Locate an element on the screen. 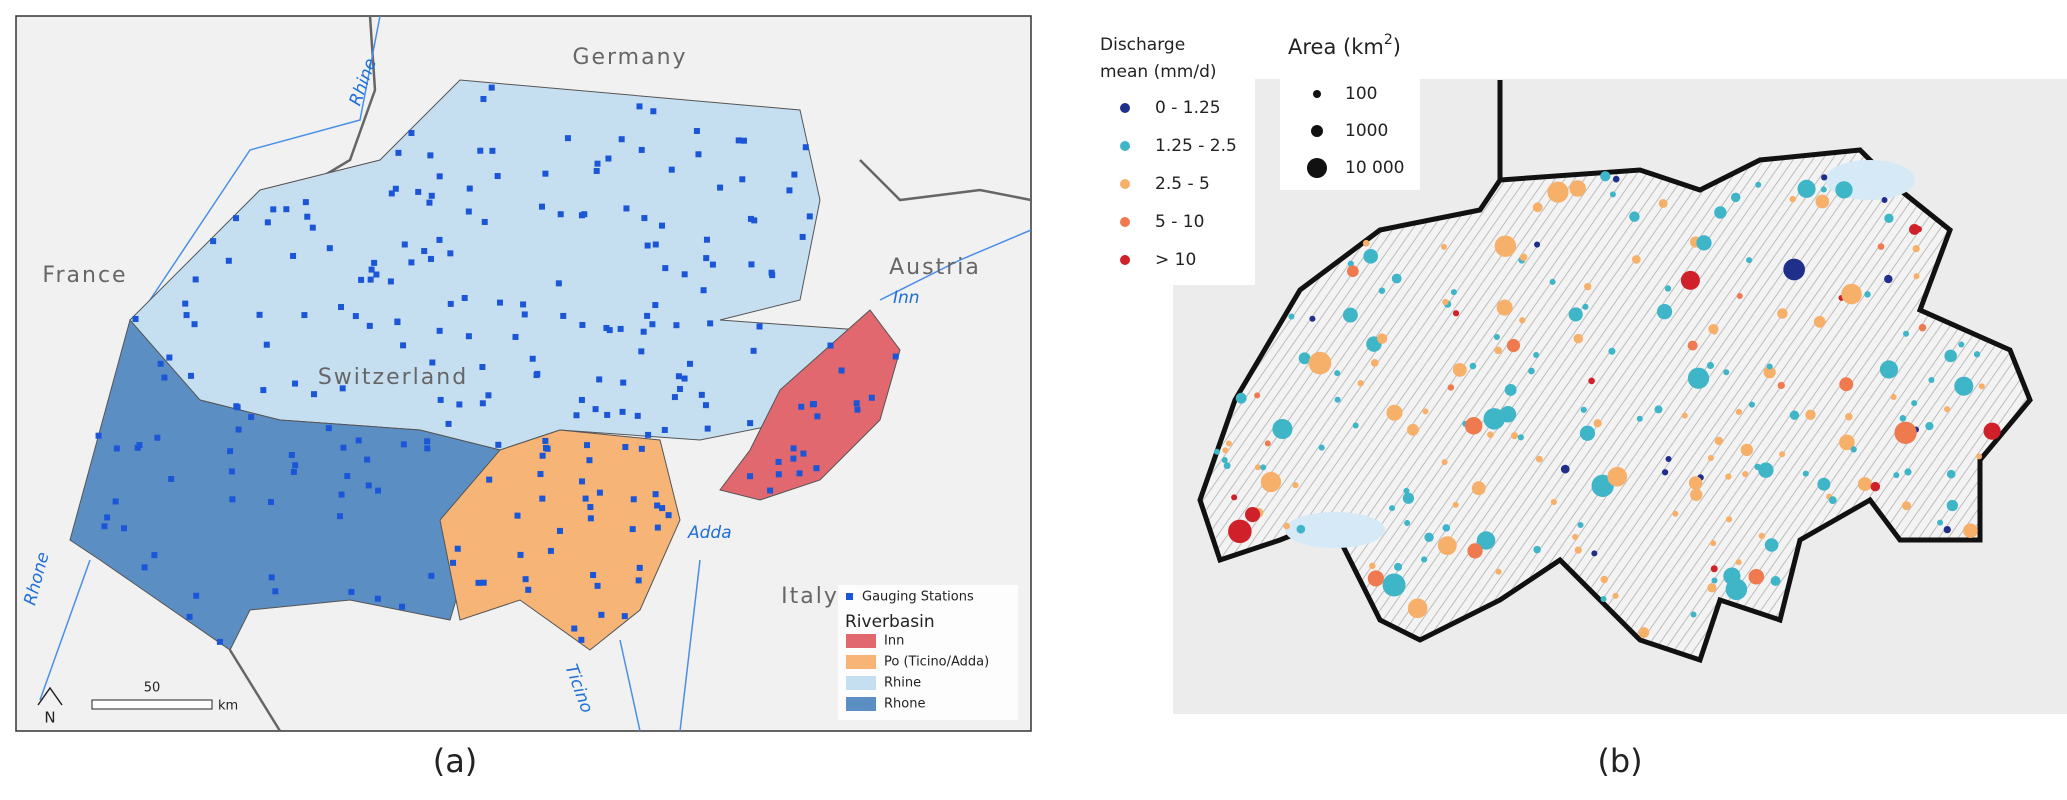 The image size is (2067, 800). legend-label: 0 - 1.25 is located at coordinates (1188, 108).